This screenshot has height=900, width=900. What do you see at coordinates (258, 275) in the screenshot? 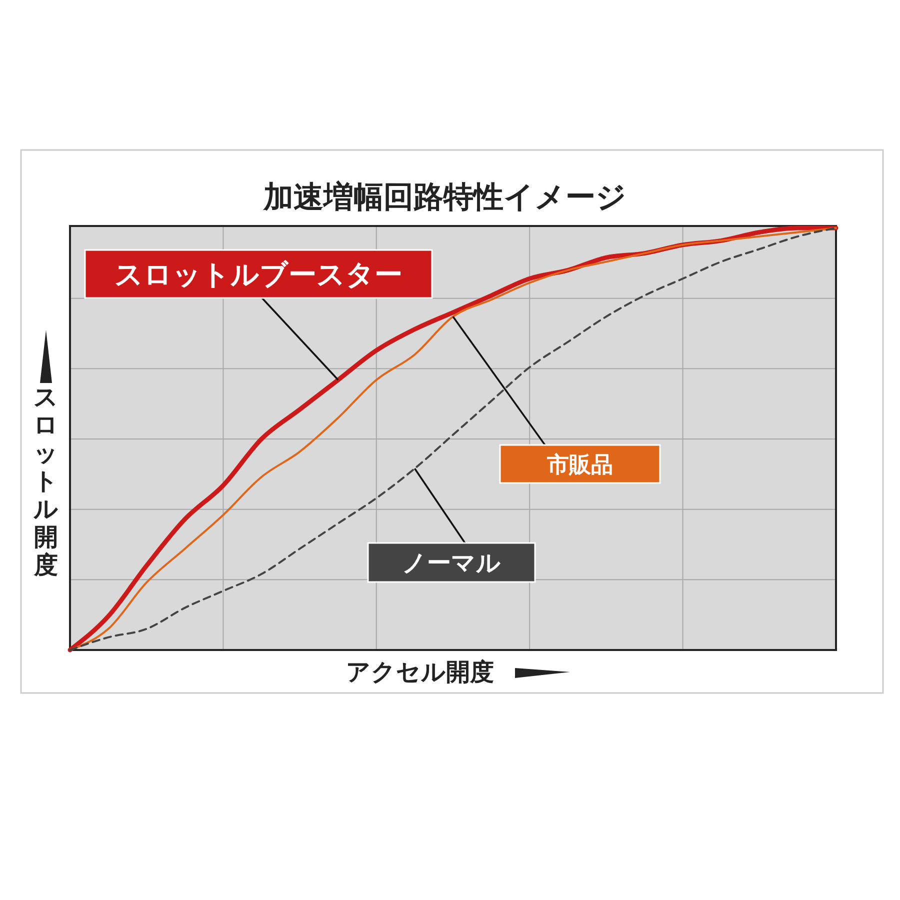
I see `series-label: スロットルブースター` at bounding box center [258, 275].